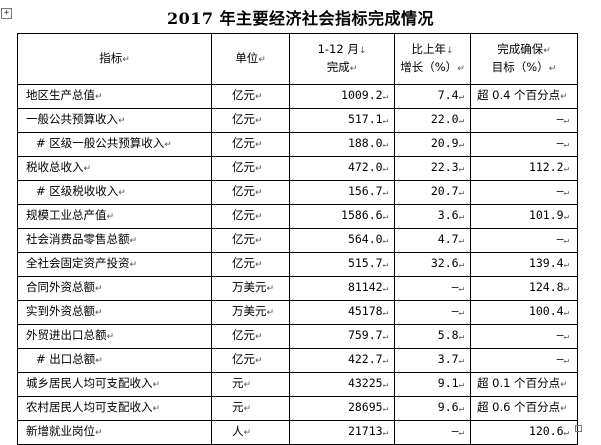 This screenshot has width=601, height=445. I want to click on cell-indicator-text: 城乡居民人均可支配收入, so click(89, 383).